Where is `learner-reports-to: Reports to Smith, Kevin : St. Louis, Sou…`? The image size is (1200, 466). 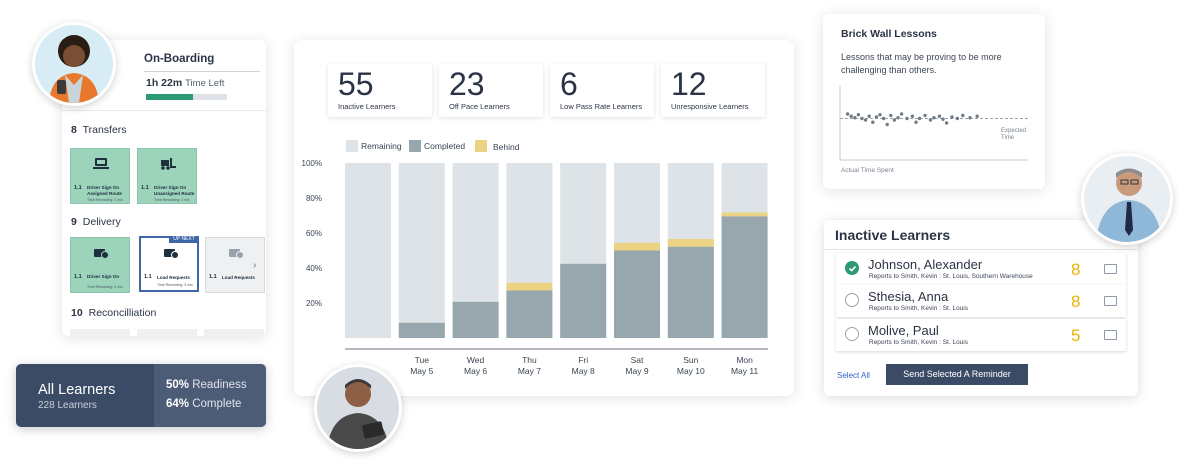 learner-reports-to: Reports to Smith, Kevin : St. Louis, Sou… is located at coordinates (951, 276).